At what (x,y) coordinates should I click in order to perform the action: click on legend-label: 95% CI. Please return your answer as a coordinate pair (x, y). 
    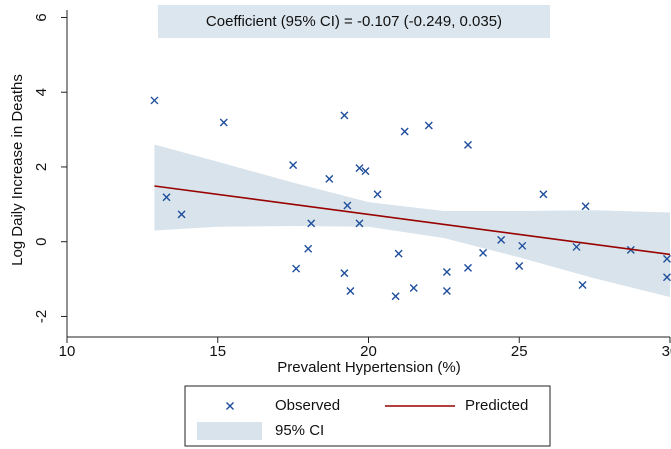
    Looking at the image, I should click on (299, 430).